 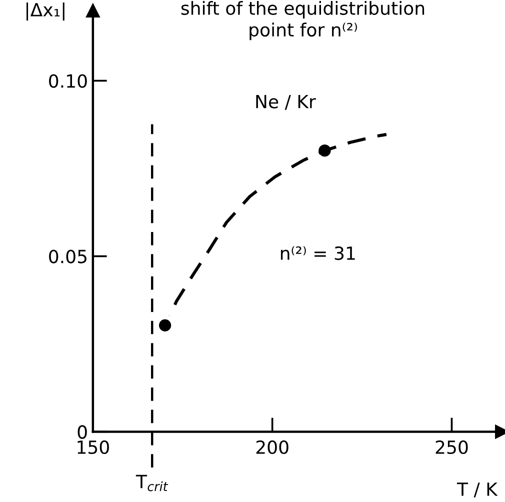 What do you see at coordinates (302, 20) in the screenshot?
I see `chart-title: shift of the equidistribution point for n⁽²⁾` at bounding box center [302, 20].